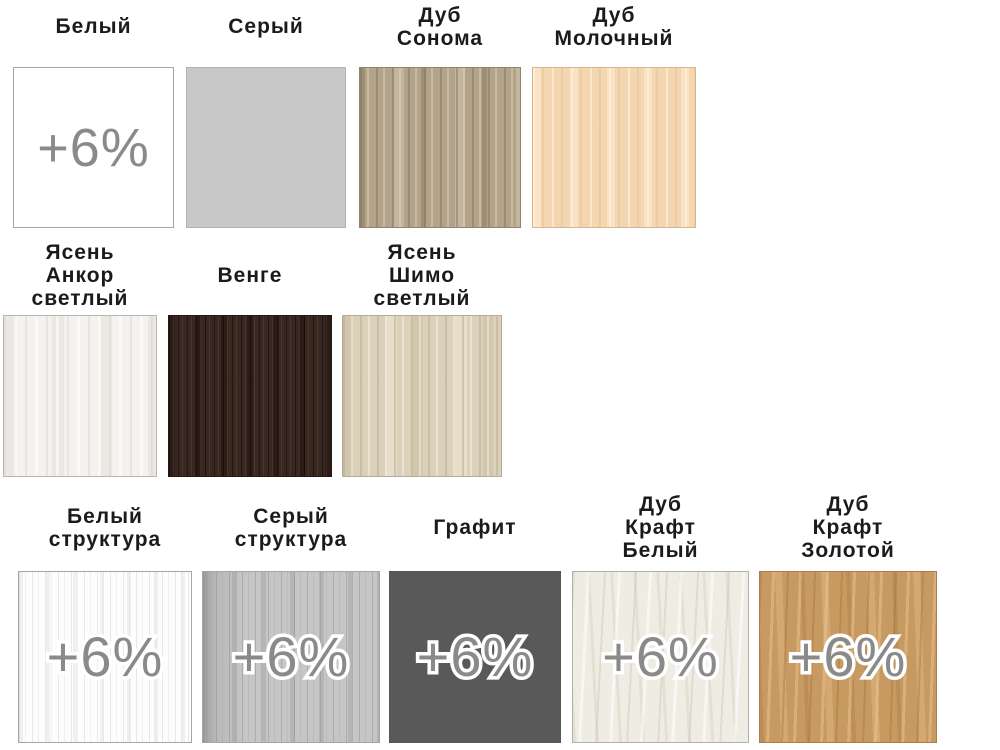 The height and width of the screenshot is (750, 1000). Describe the element at coordinates (250, 275) in the screenshot. I see `swatch-label-wenge: Венге` at that location.